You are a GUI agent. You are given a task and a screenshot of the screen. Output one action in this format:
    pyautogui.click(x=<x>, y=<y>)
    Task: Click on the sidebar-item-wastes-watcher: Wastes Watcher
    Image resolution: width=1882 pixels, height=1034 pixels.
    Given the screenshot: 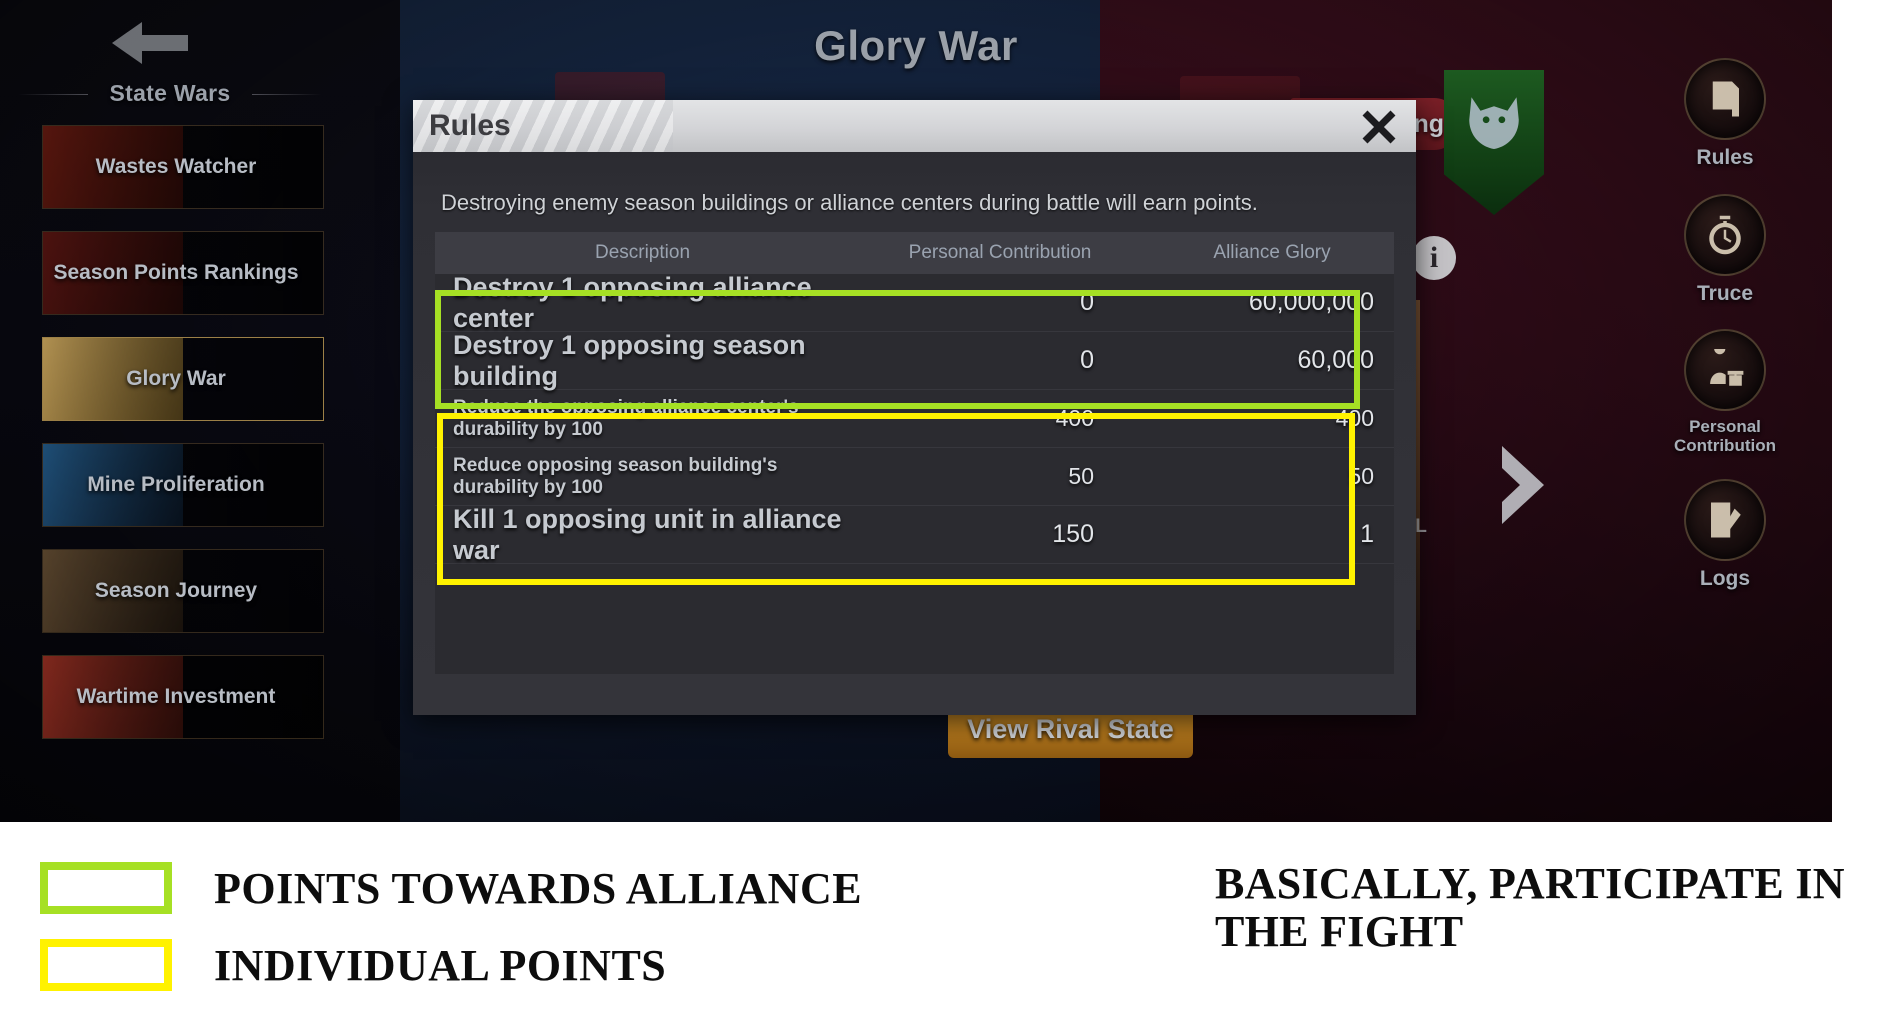 What is the action you would take?
    pyautogui.click(x=183, y=167)
    